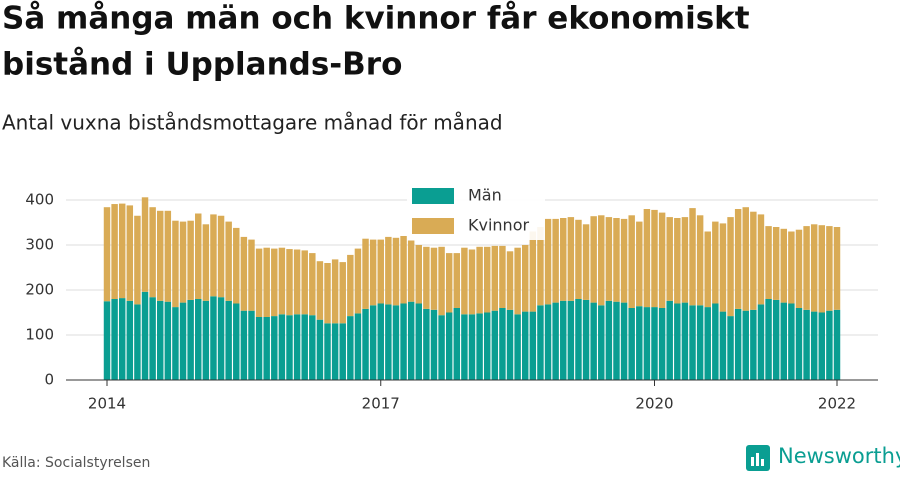 This screenshot has width=900, height=478. I want to click on source: Källa: Socialstyrelsen, so click(76, 463).